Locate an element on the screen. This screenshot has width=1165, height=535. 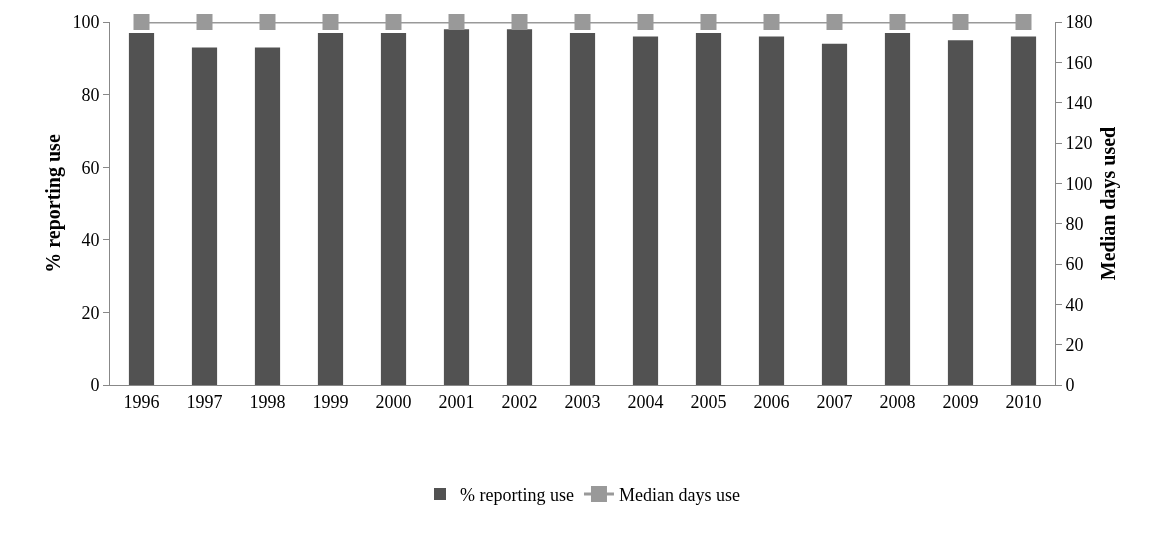
x-tick-label: 2005 is located at coordinates (708, 401).